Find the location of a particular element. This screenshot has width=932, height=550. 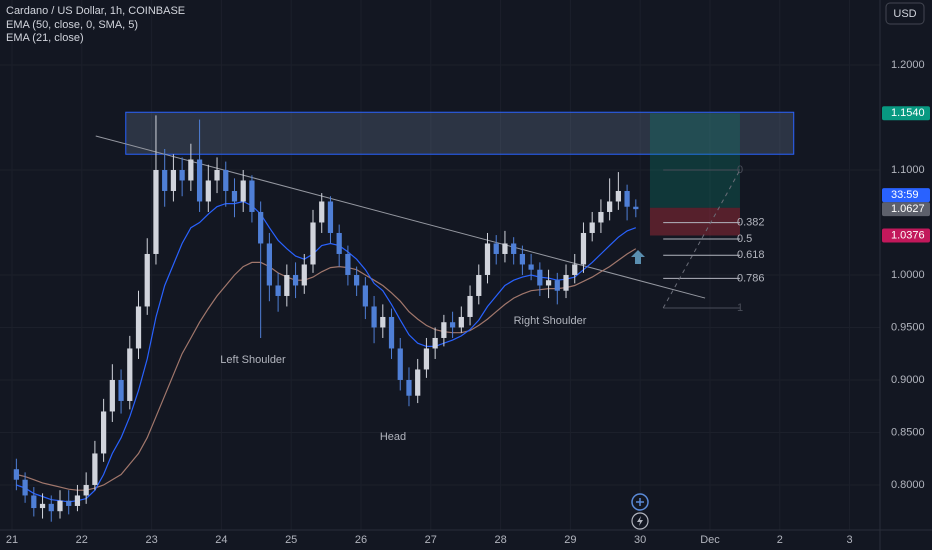

annotation: Left Shoulder is located at coordinates (253, 360).